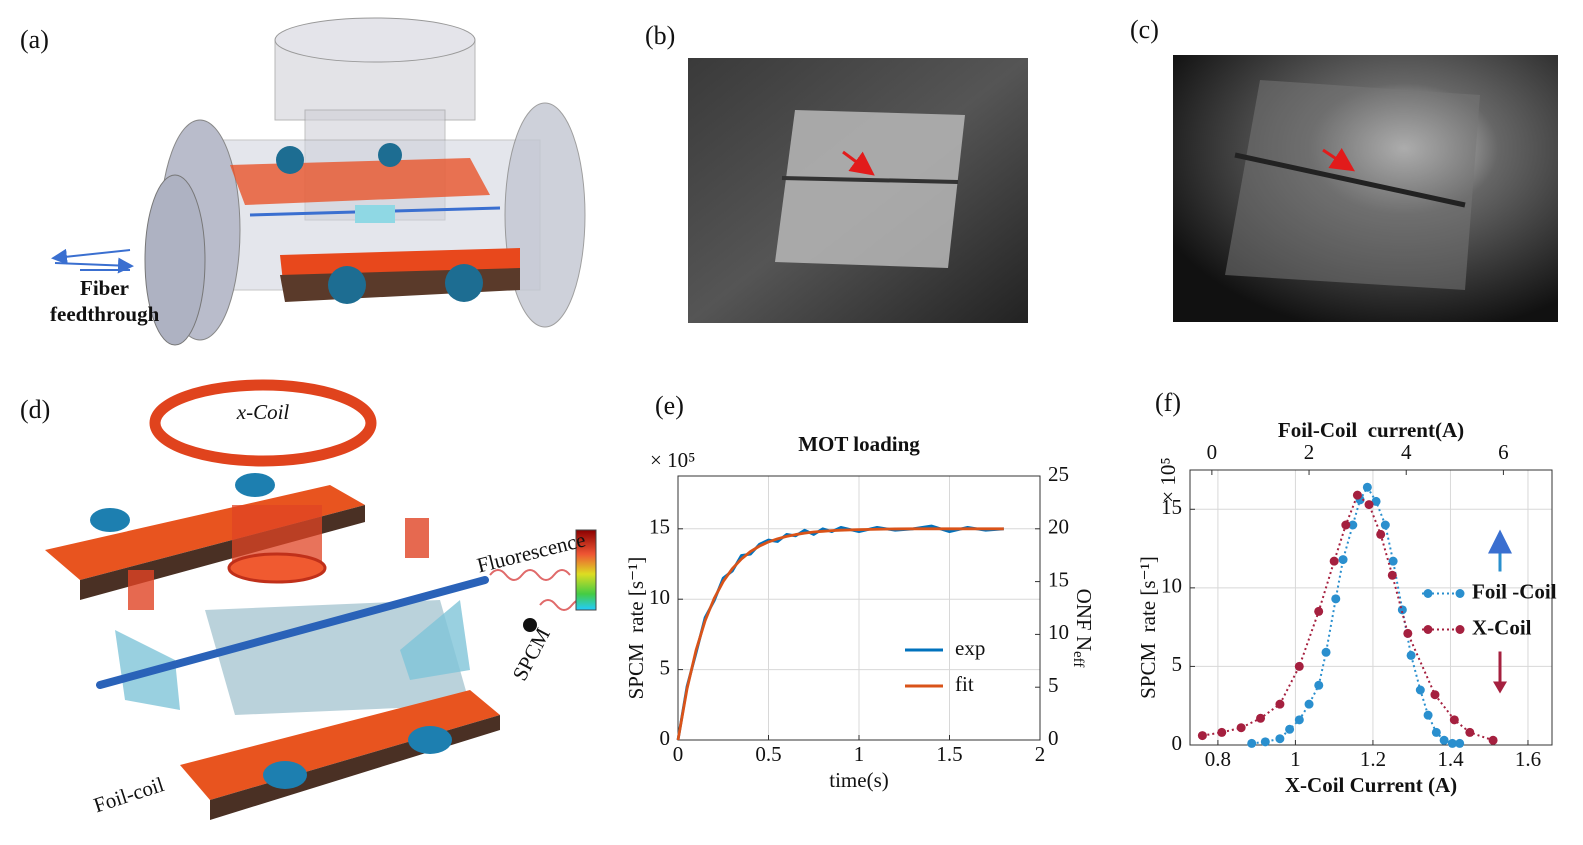 This screenshot has height=845, width=1583. What do you see at coordinates (1450, 759) in the screenshot?
I see `x-tick-label: 1.4` at bounding box center [1450, 759].